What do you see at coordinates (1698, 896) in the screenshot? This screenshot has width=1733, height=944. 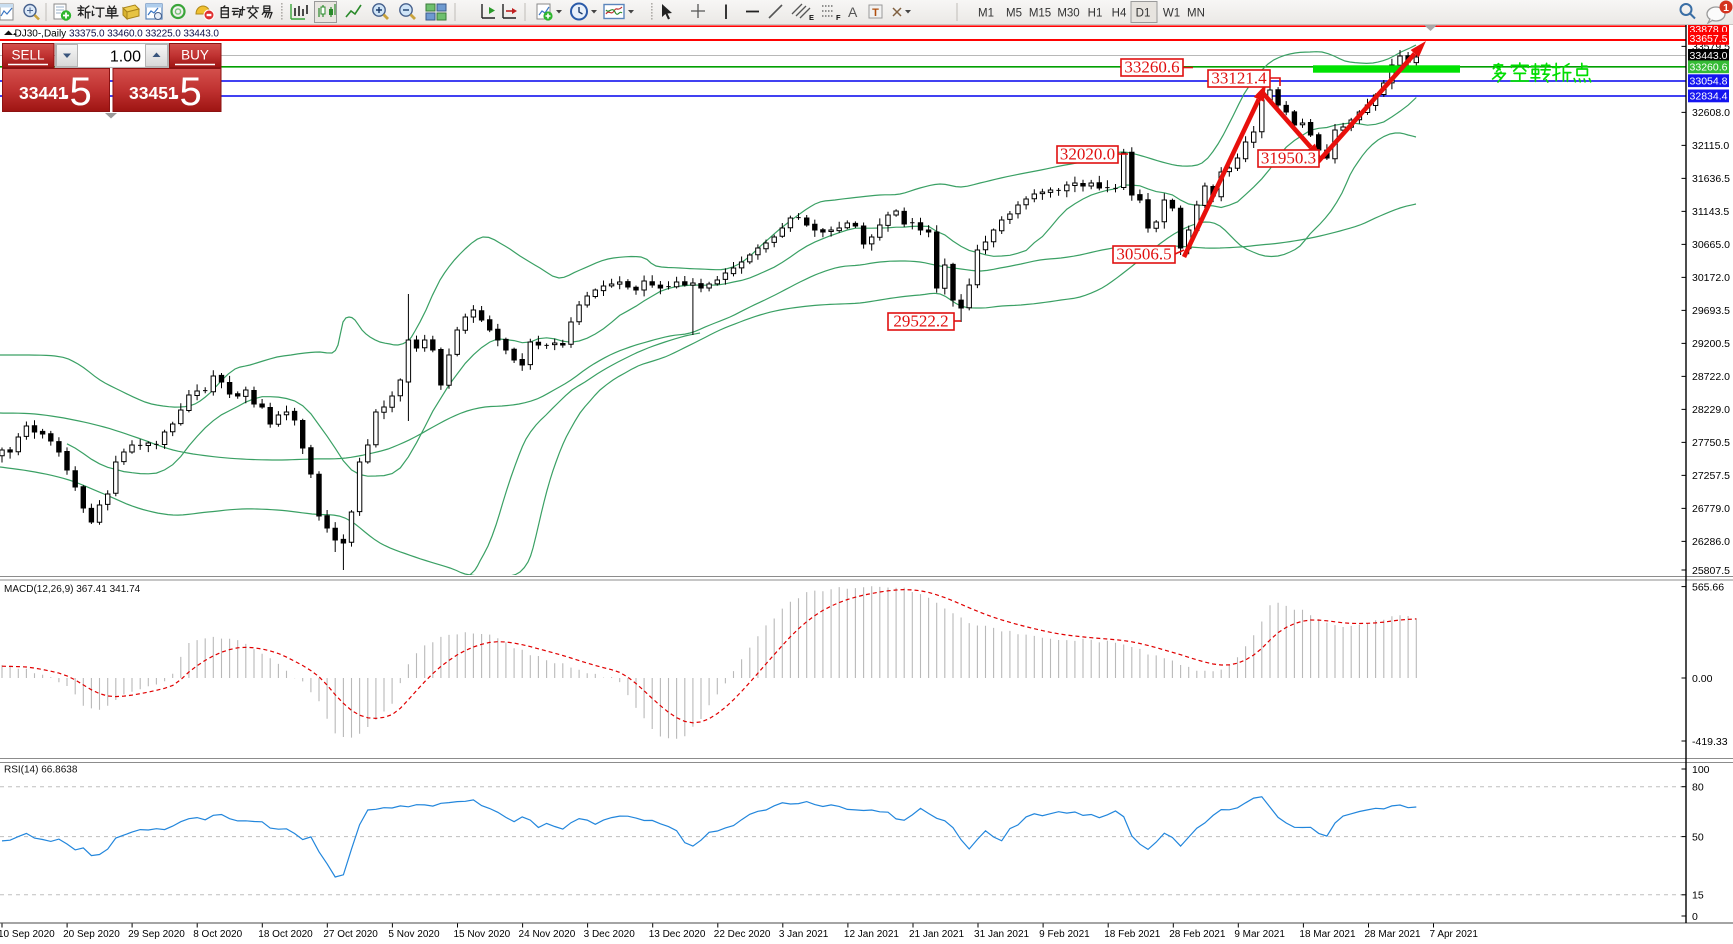 I see `svg-text: 15` at bounding box center [1698, 896].